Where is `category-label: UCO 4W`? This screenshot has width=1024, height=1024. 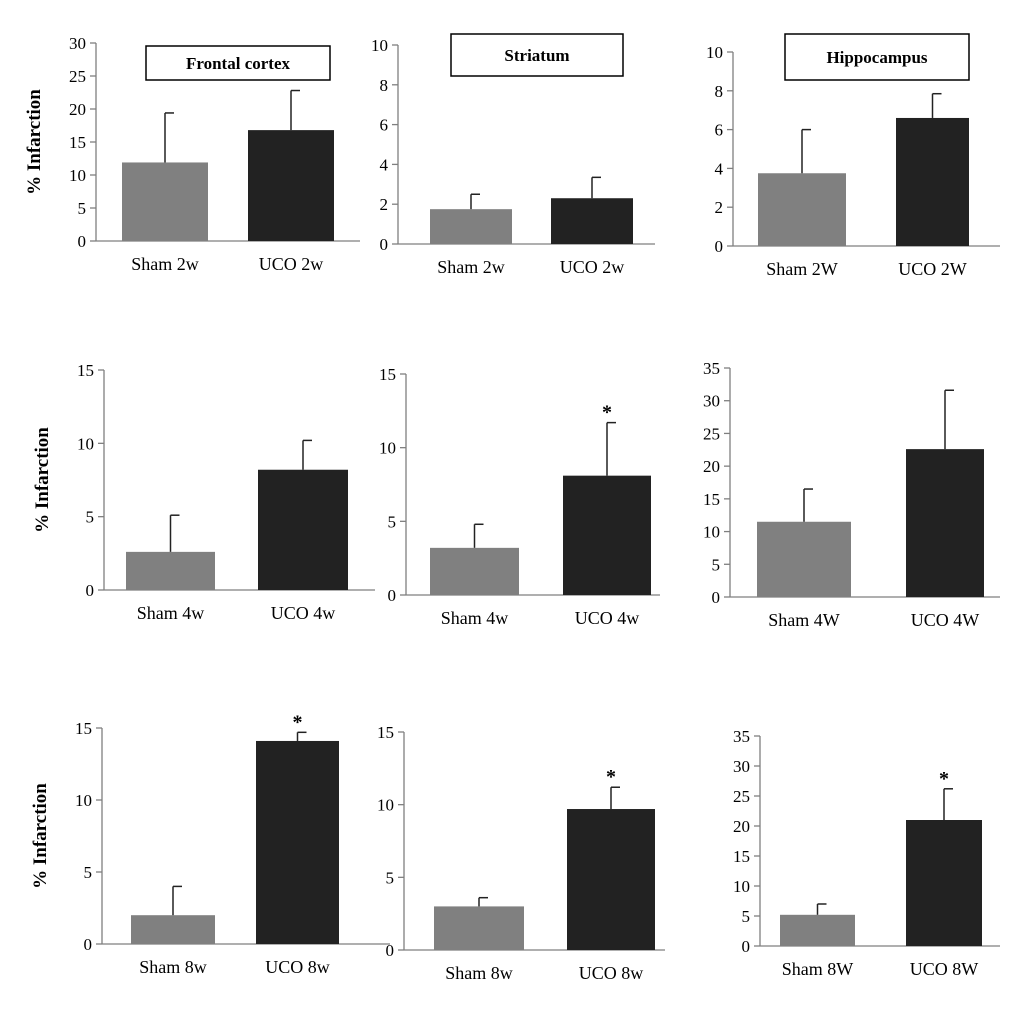
category-label: UCO 4W is located at coordinates (945, 620).